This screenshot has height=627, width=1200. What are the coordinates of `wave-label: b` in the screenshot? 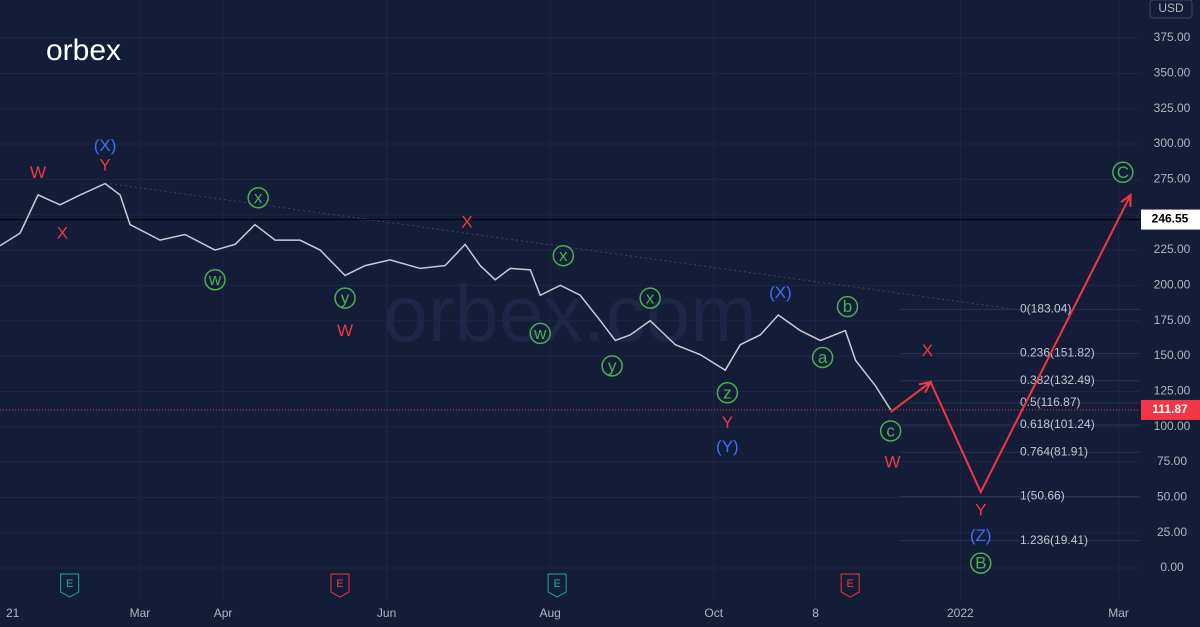 It's located at (847, 306).